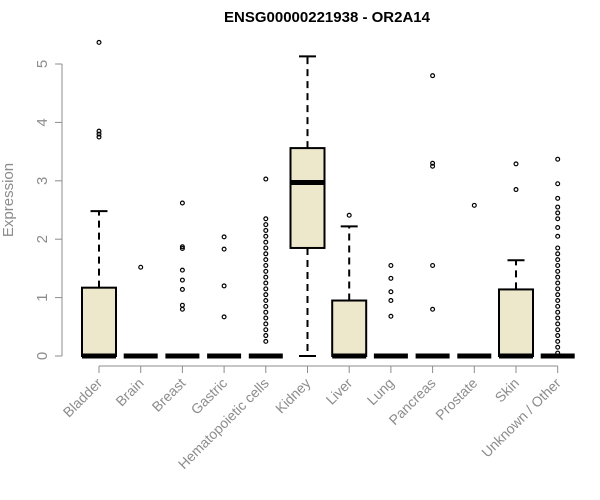 The image size is (600, 500). I want to click on y-axis-label: Expression, so click(8, 200).